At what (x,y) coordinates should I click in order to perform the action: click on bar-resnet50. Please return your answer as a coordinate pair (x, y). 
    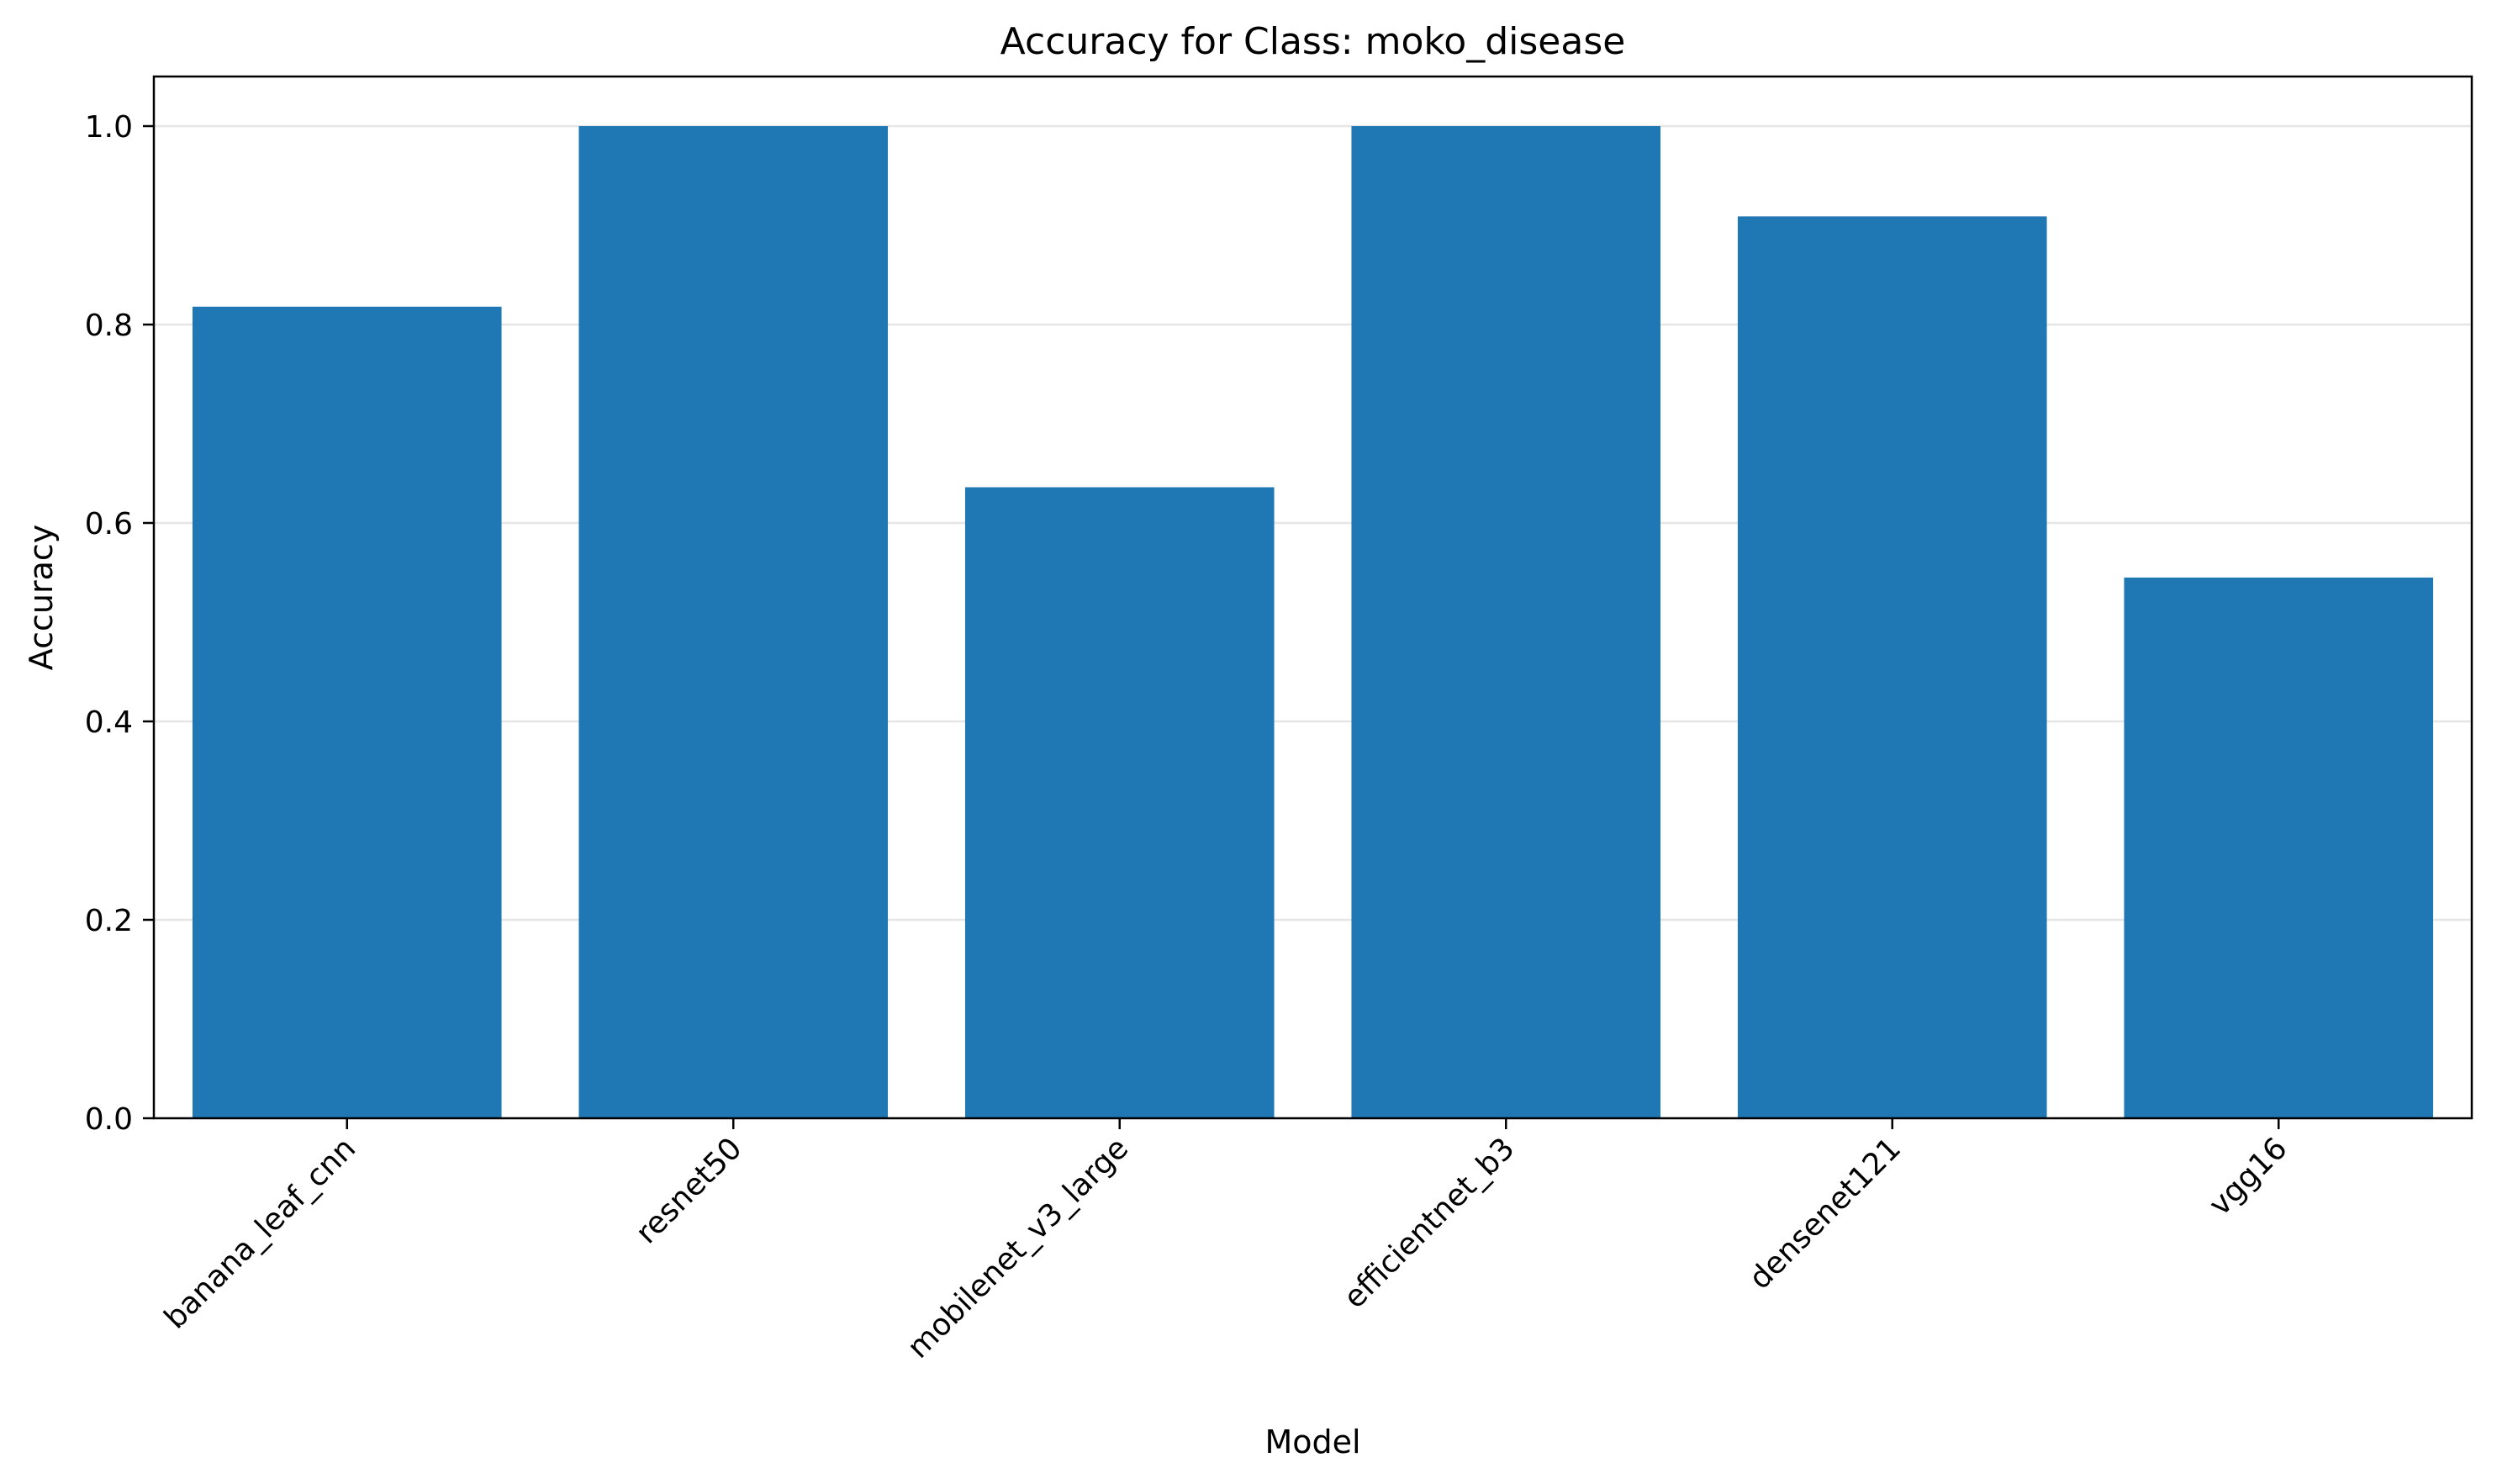
    Looking at the image, I should click on (733, 622).